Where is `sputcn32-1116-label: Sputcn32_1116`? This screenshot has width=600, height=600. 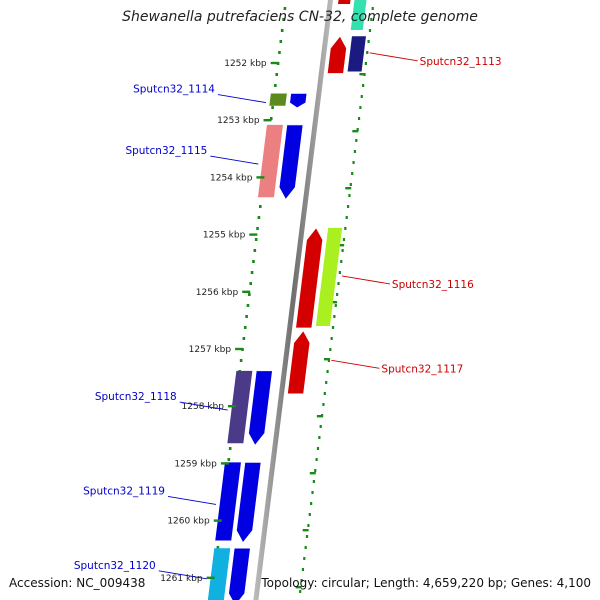 sputcn32-1116-label: Sputcn32_1116 is located at coordinates (433, 285).